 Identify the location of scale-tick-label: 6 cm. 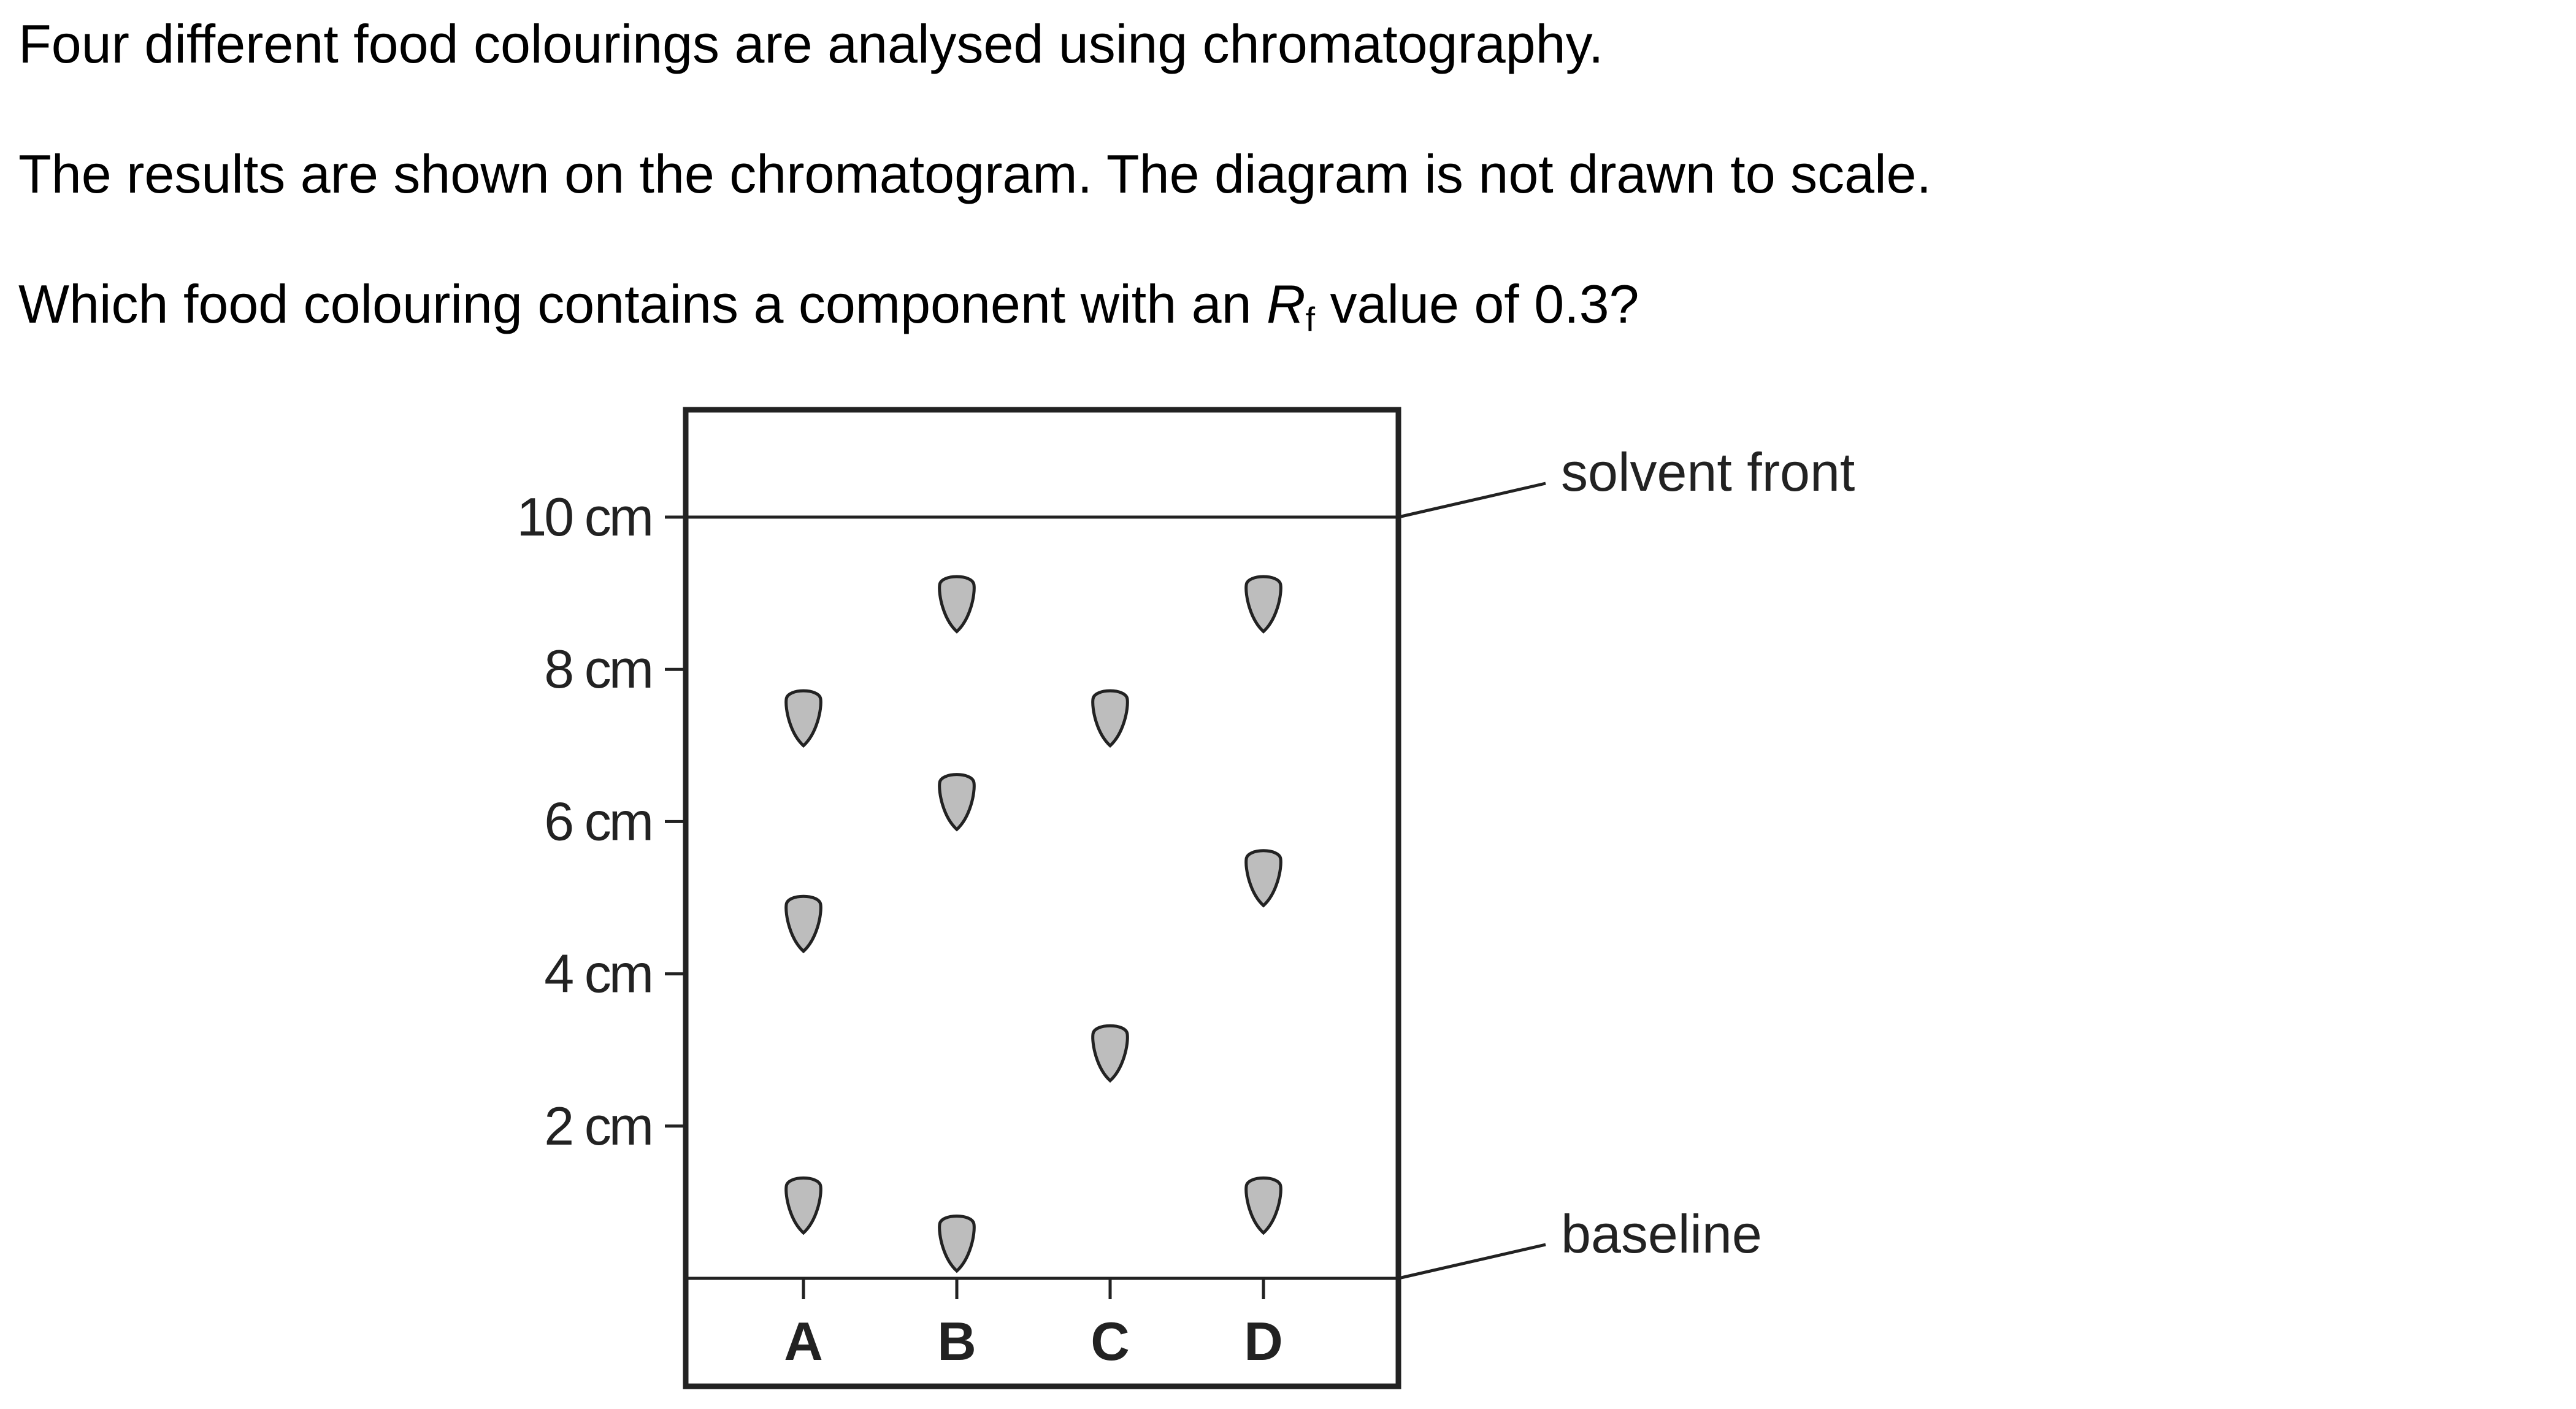
(597, 821).